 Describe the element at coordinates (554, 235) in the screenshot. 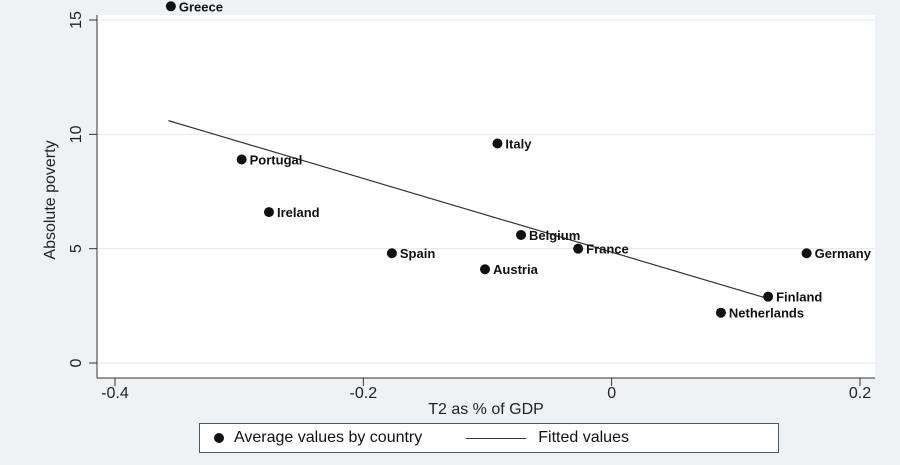

I see `point-label: Belgium` at that location.